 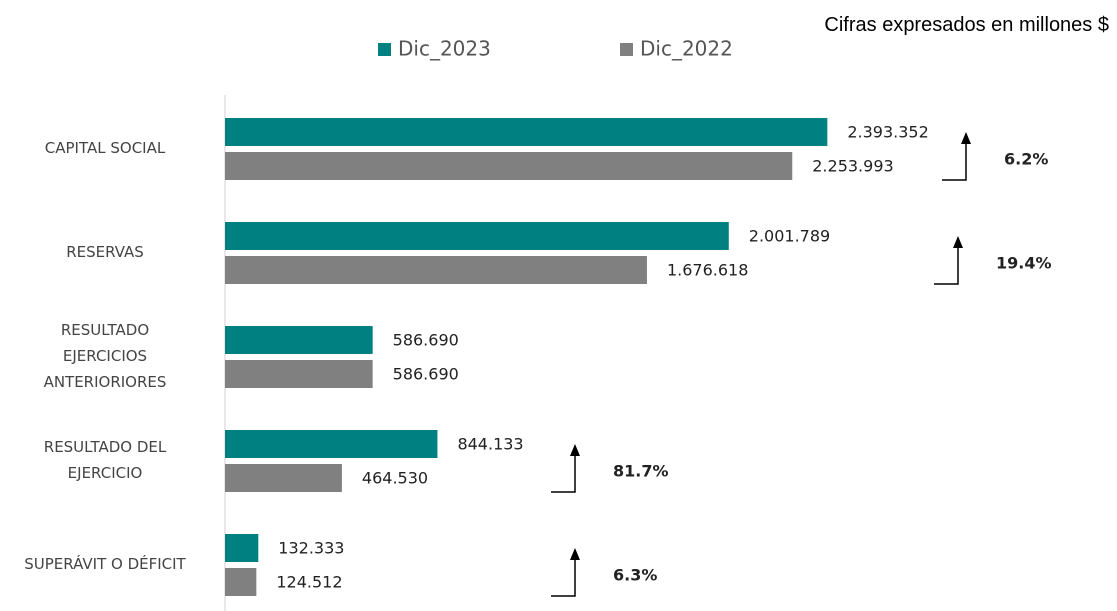 I want to click on value-label: 844.133, so click(x=490, y=444).